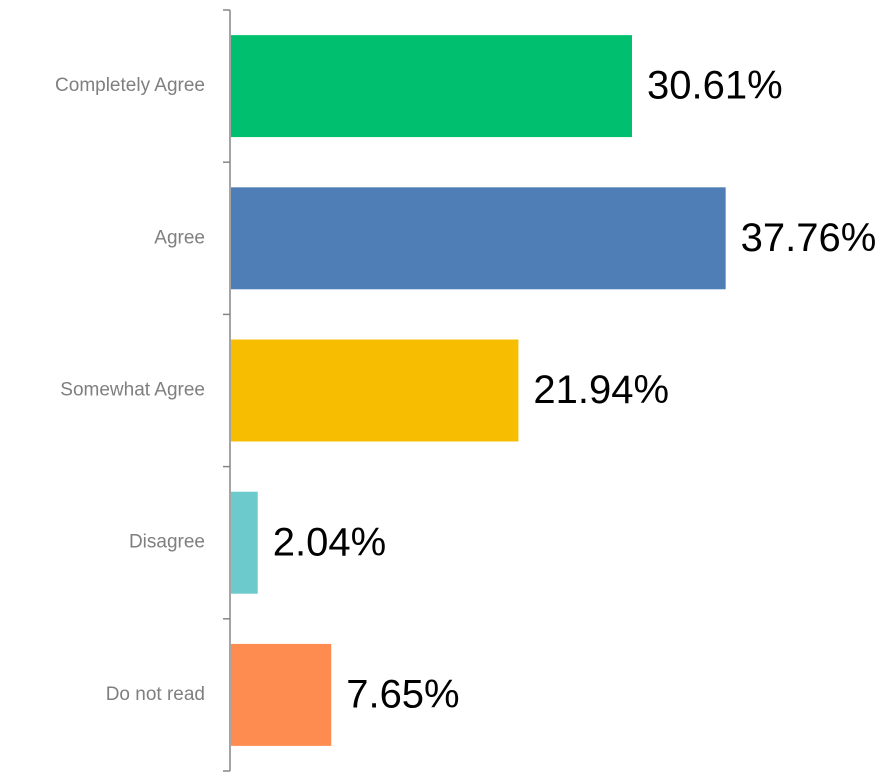 This screenshot has width=888, height=772. Describe the element at coordinates (329, 542) in the screenshot. I see `value-label: 2.04%` at that location.